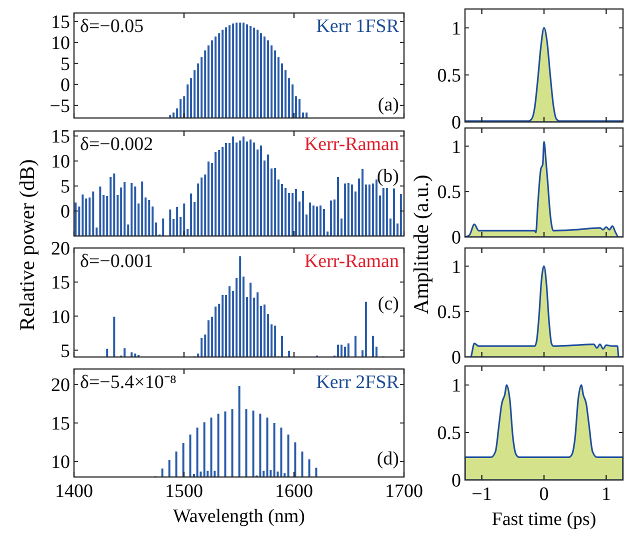 The height and width of the screenshot is (542, 627). I want to click on x-tick-label: 1600, so click(294, 491).